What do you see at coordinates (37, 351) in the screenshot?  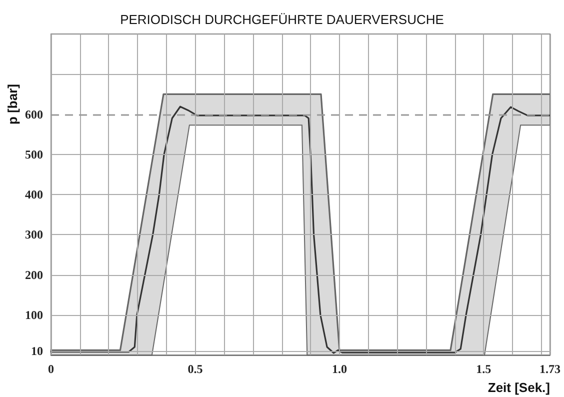 I see `y-tick-label: 10` at bounding box center [37, 351].